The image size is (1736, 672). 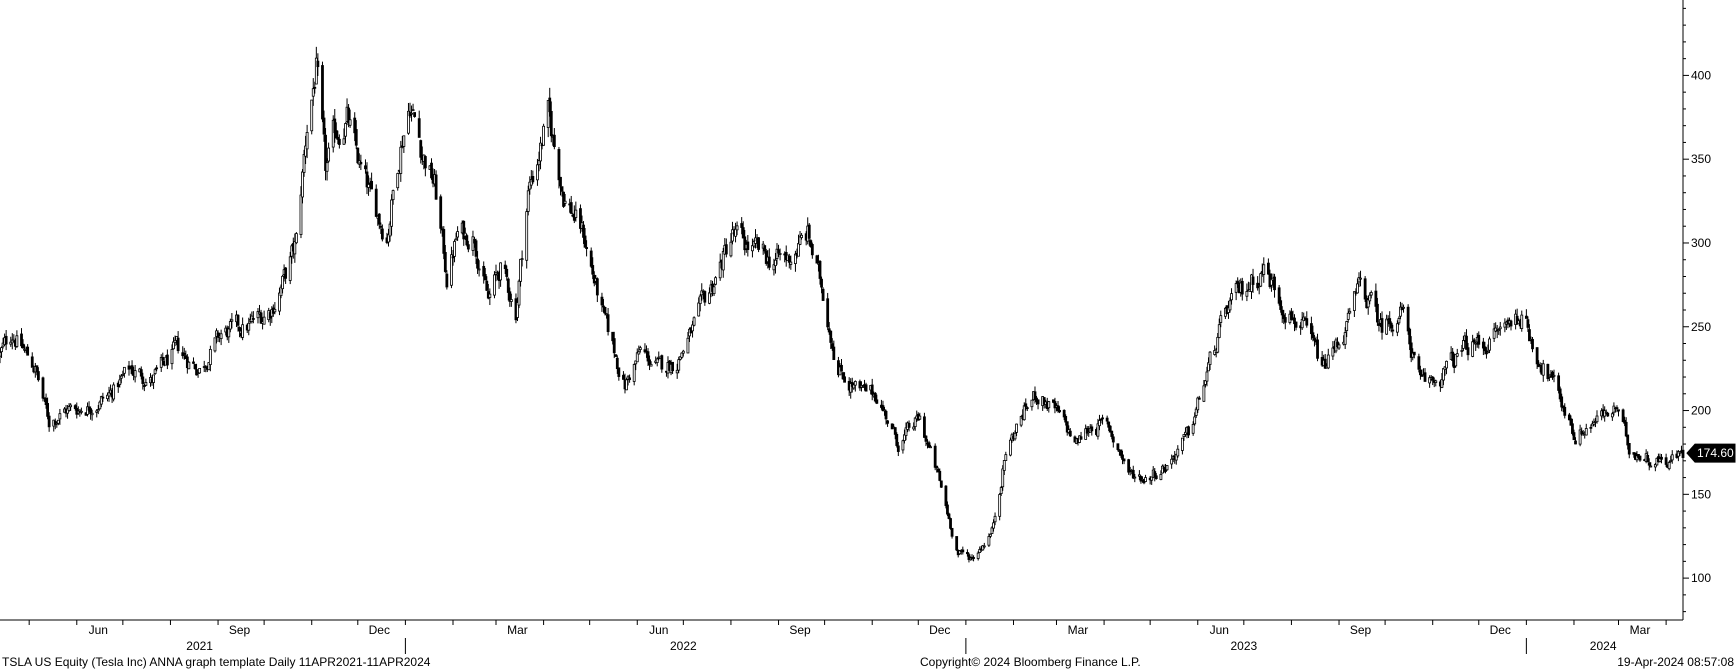 I want to click on y-tick-label: 100, so click(x=1701, y=578).